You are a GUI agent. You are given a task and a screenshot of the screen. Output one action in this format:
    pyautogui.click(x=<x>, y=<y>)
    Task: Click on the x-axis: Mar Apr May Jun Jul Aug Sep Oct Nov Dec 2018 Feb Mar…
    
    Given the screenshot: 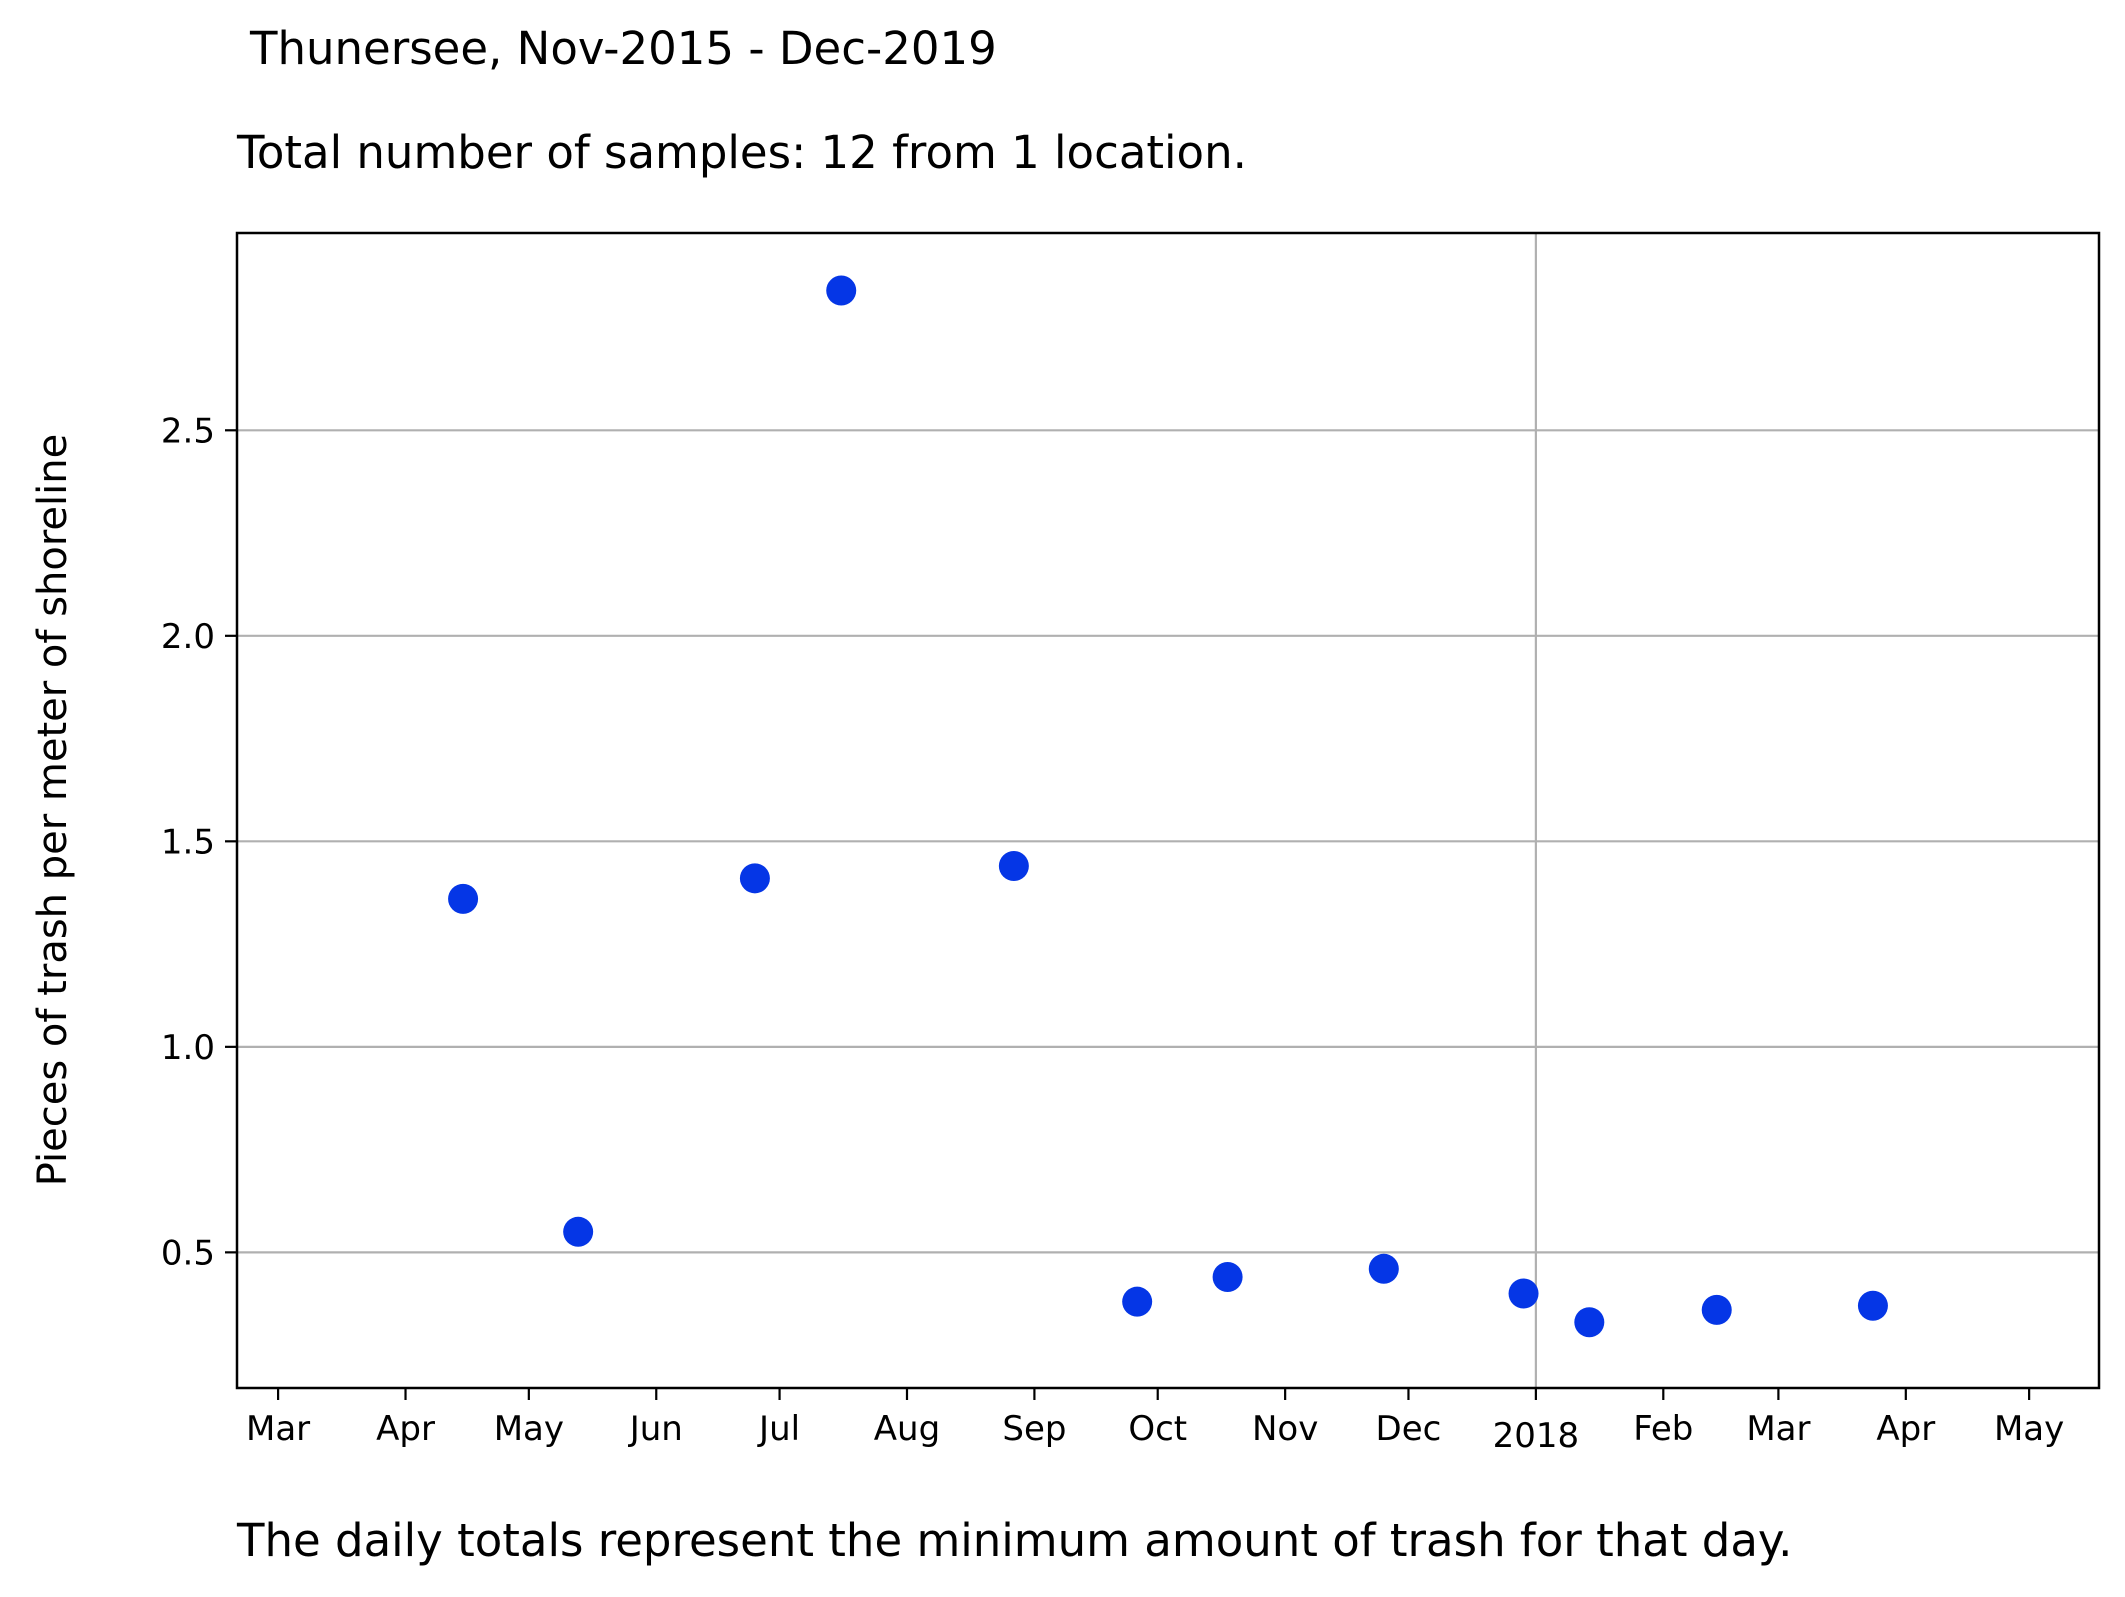 What is the action you would take?
    pyautogui.click(x=1155, y=1422)
    